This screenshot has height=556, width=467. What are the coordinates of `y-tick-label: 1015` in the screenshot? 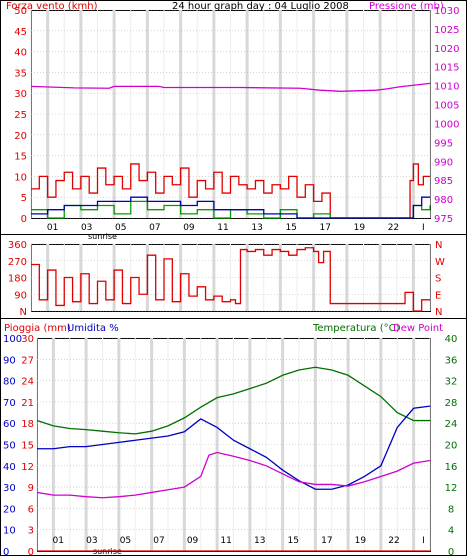 It's located at (446, 68).